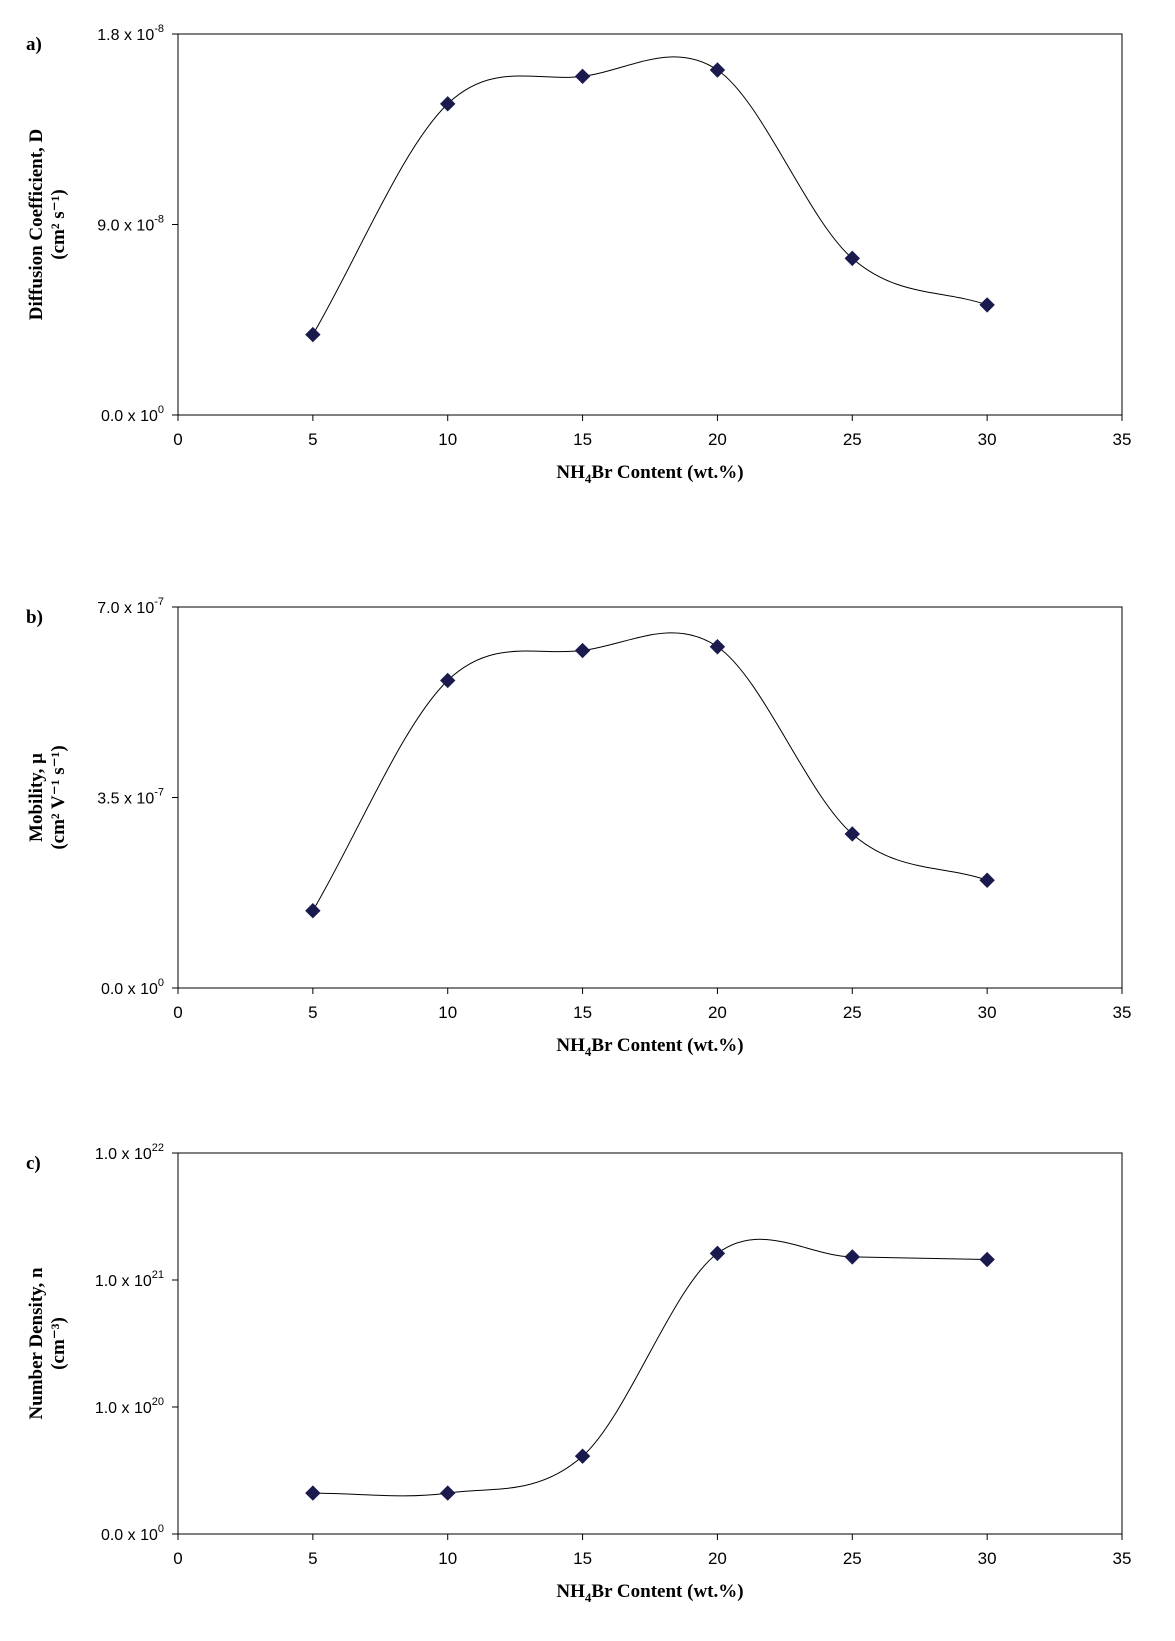  What do you see at coordinates (58, 797) in the screenshot?
I see `y-axis-units: (cm² V⁻¹ s⁻¹)` at bounding box center [58, 797].